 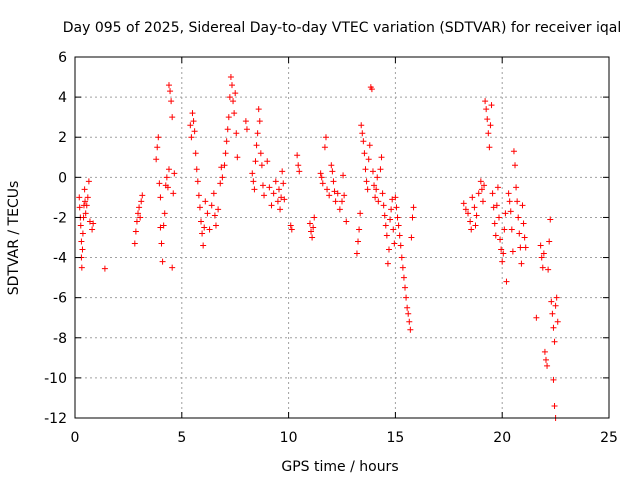 I want to click on x-tick-labels: 0 5 10 15 20 25, so click(x=344, y=438).